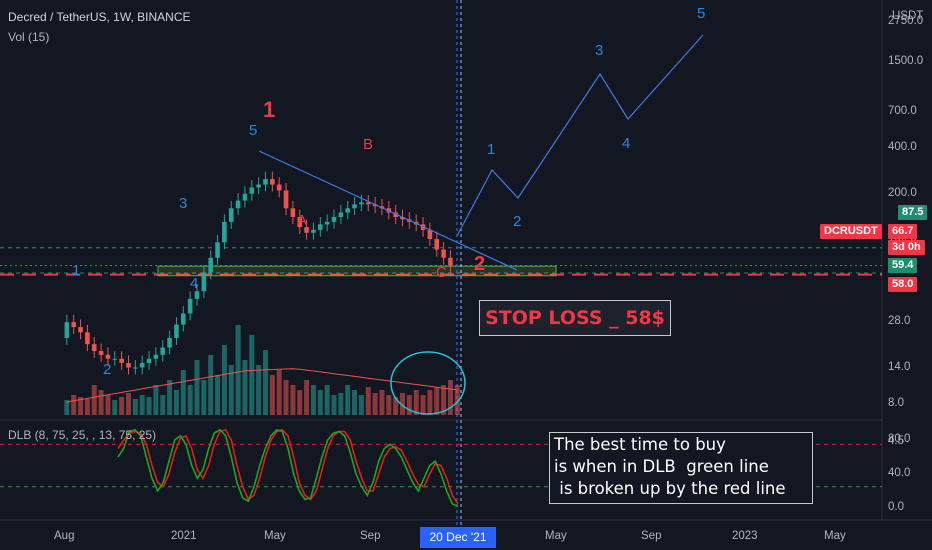  What do you see at coordinates (902, 147) in the screenshot?
I see `price-tick-label: 400.0` at bounding box center [902, 147].